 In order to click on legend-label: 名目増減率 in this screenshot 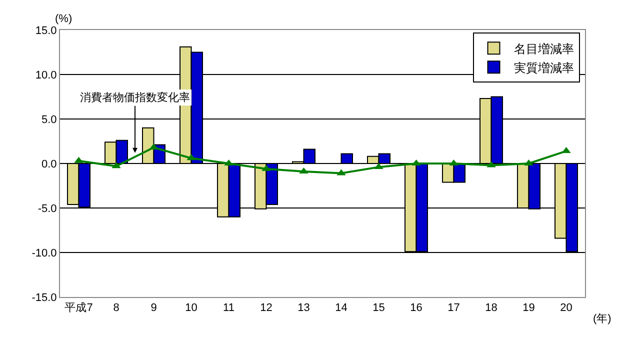, I will do `click(544, 49)`.